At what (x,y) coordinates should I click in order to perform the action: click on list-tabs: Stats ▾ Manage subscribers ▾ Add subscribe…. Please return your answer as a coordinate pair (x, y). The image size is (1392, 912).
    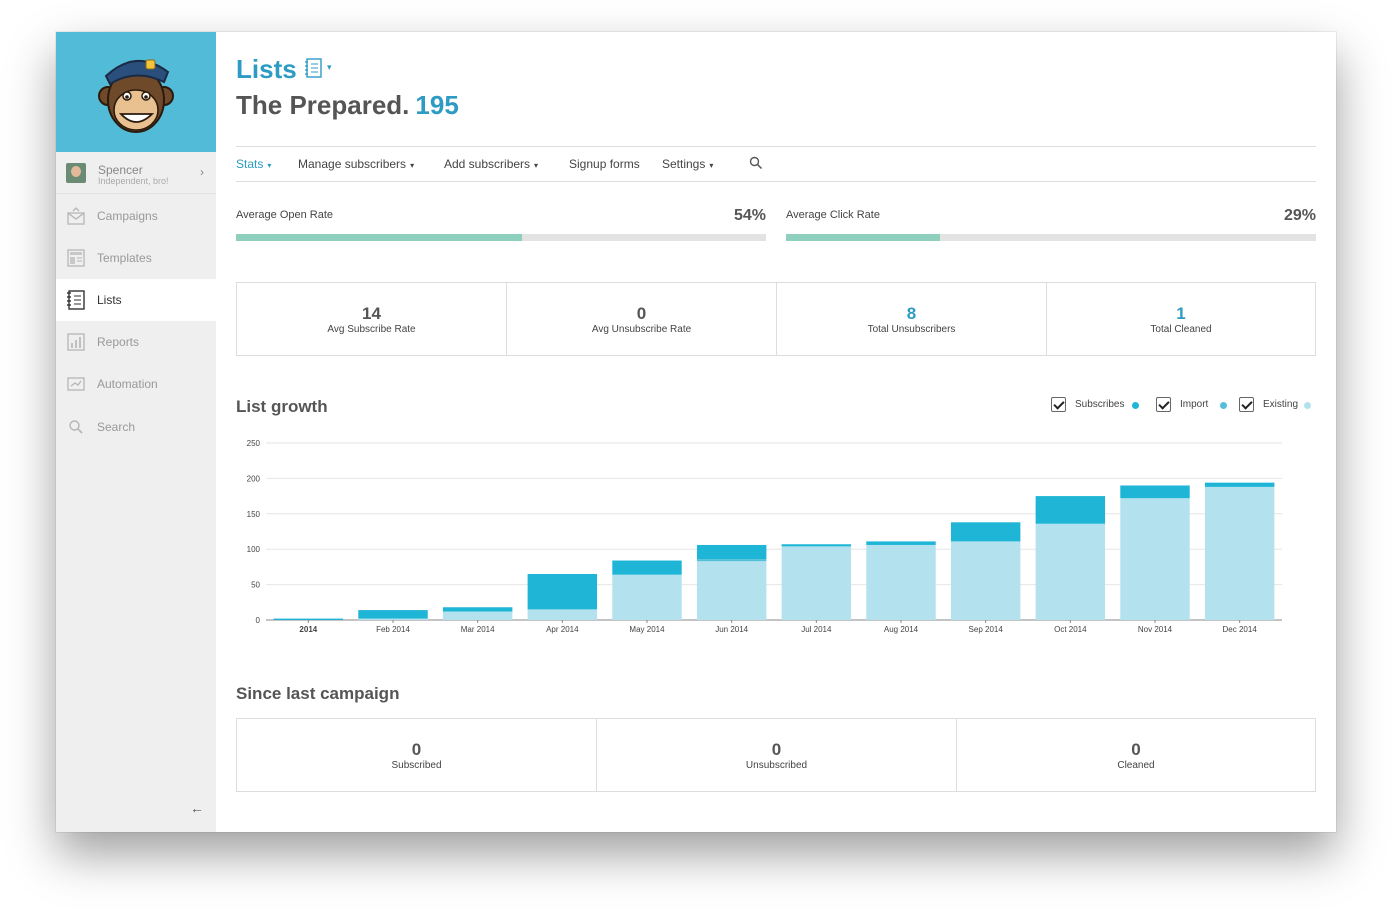
    Looking at the image, I should click on (776, 164).